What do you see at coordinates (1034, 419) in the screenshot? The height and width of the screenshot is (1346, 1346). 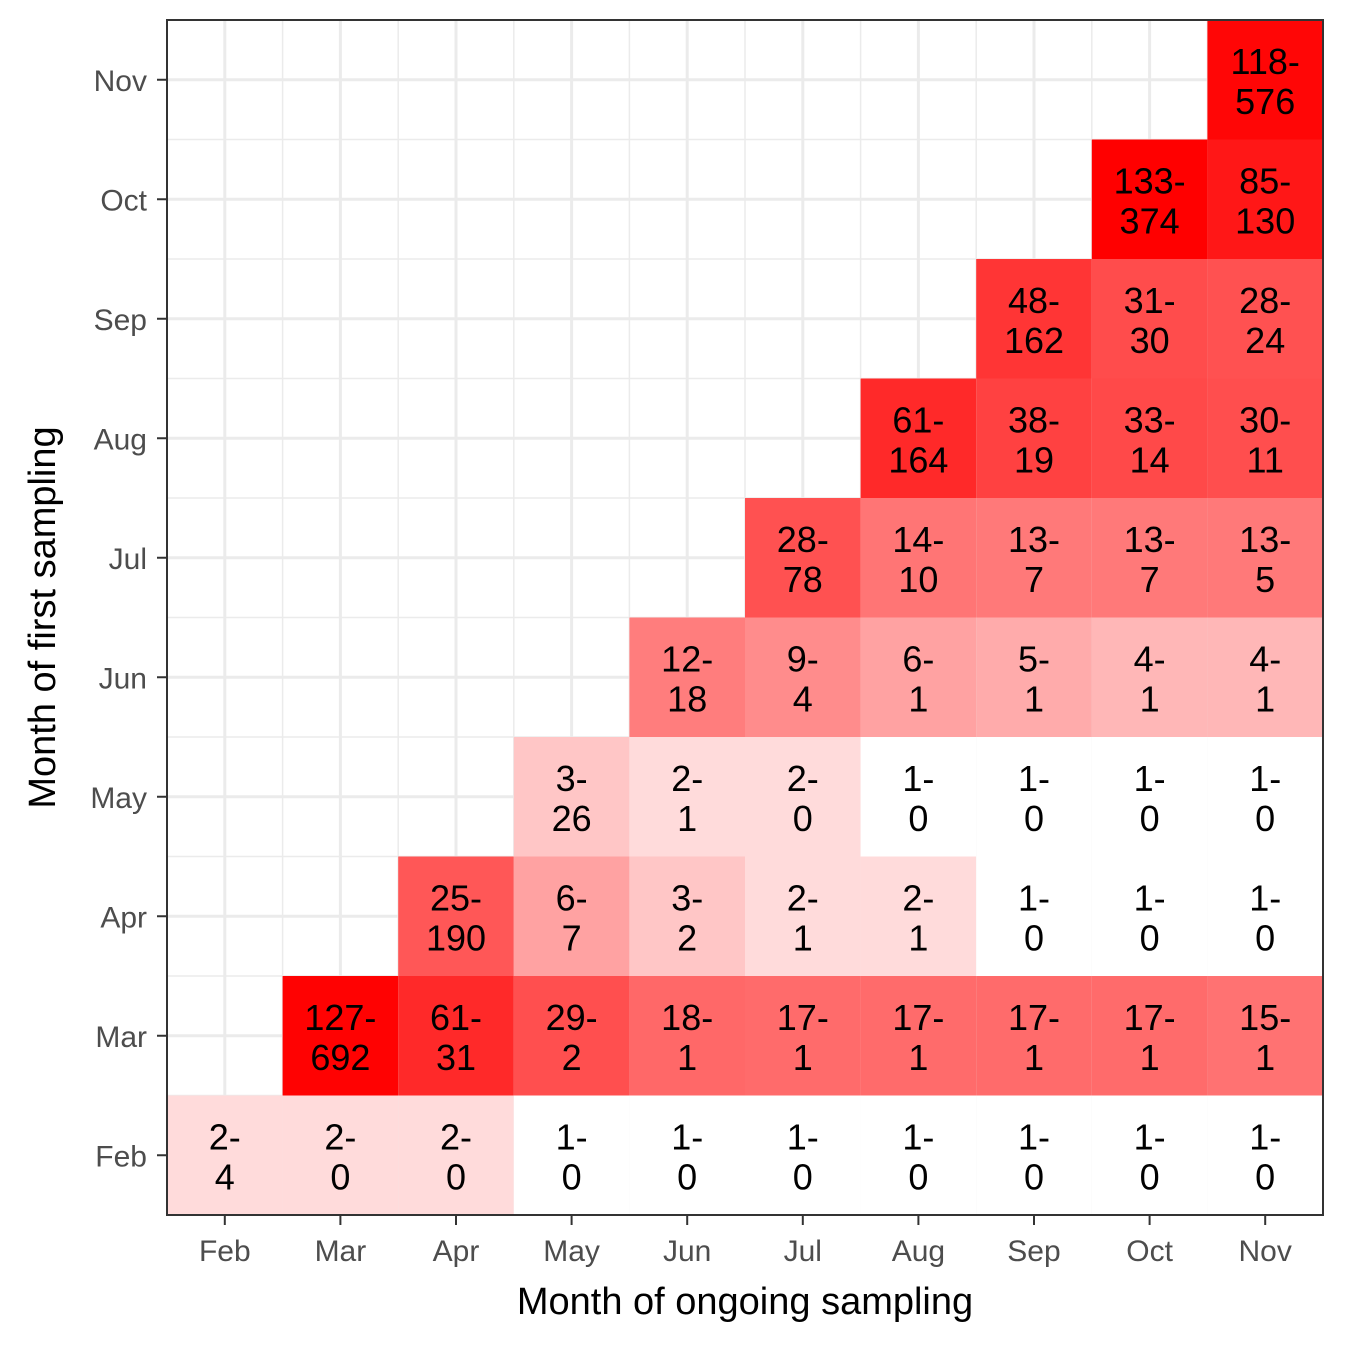 I see `cell-label-top: 38-` at bounding box center [1034, 419].